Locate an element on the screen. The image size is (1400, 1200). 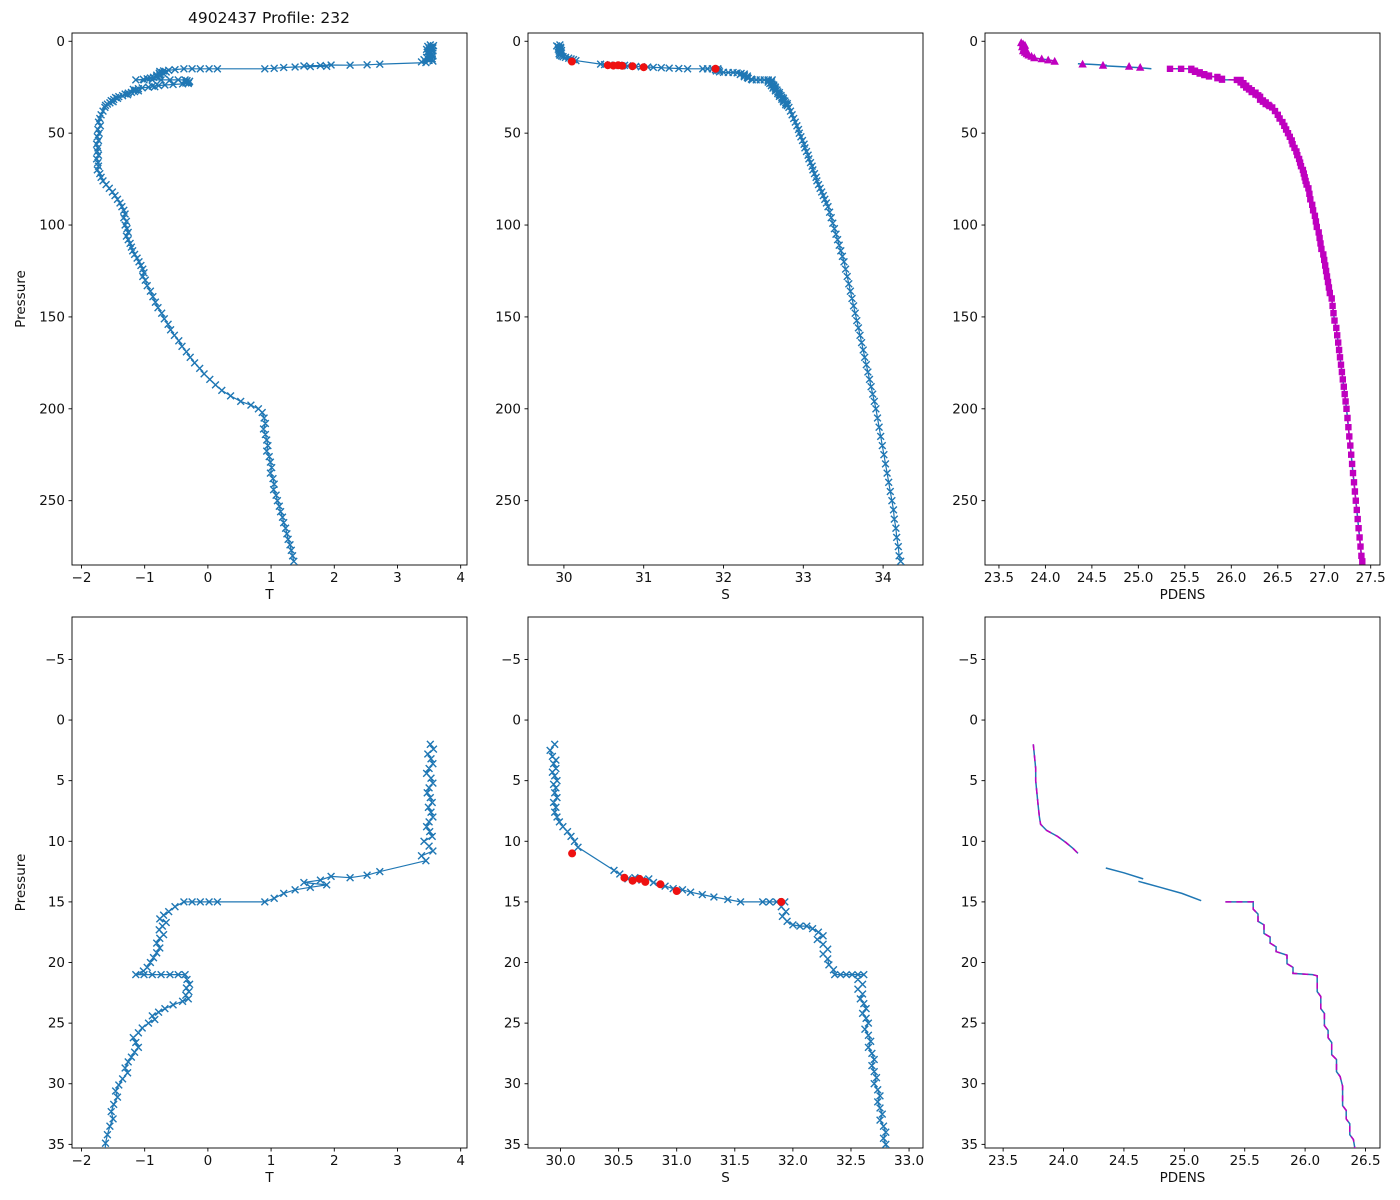
x-axis-label: S is located at coordinates (725, 595).